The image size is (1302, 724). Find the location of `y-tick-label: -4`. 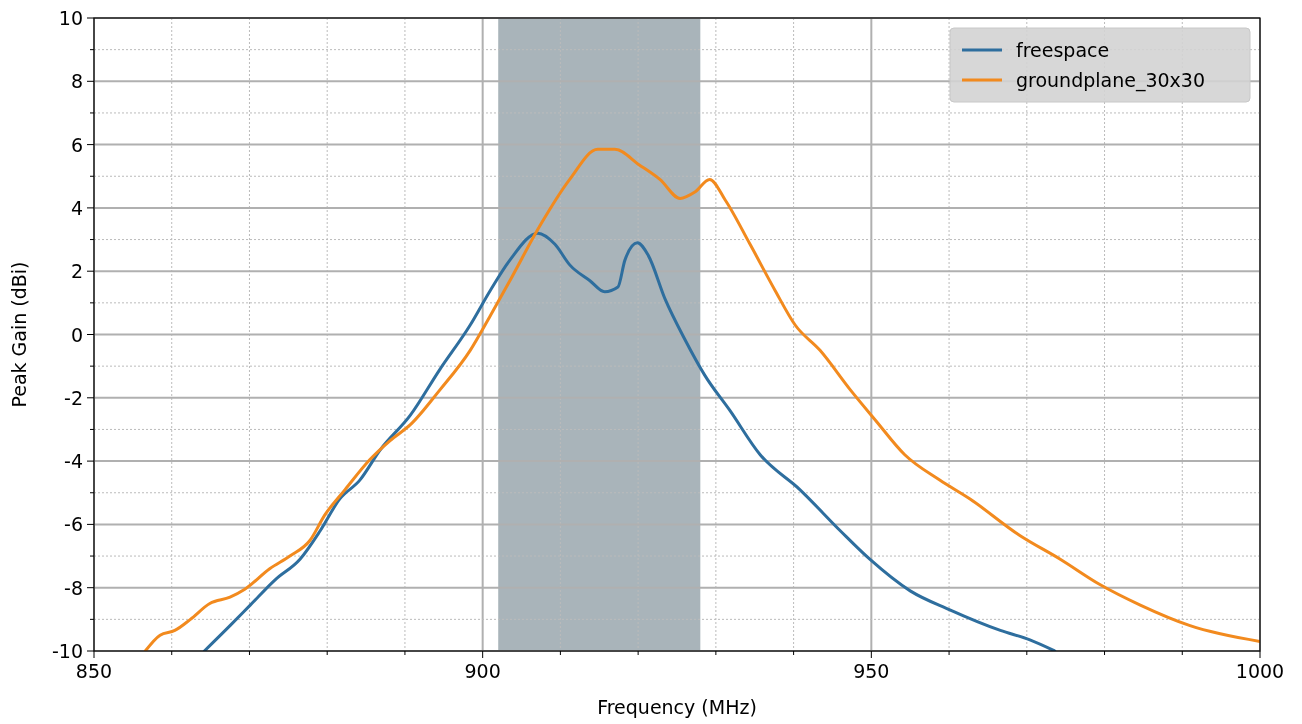

y-tick-label: -4 is located at coordinates (73, 461).